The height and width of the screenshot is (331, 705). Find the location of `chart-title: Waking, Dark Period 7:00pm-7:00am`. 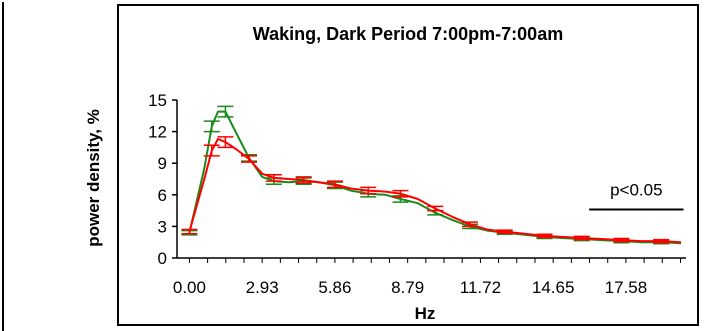

chart-title: Waking, Dark Period 7:00pm-7:00am is located at coordinates (408, 34).